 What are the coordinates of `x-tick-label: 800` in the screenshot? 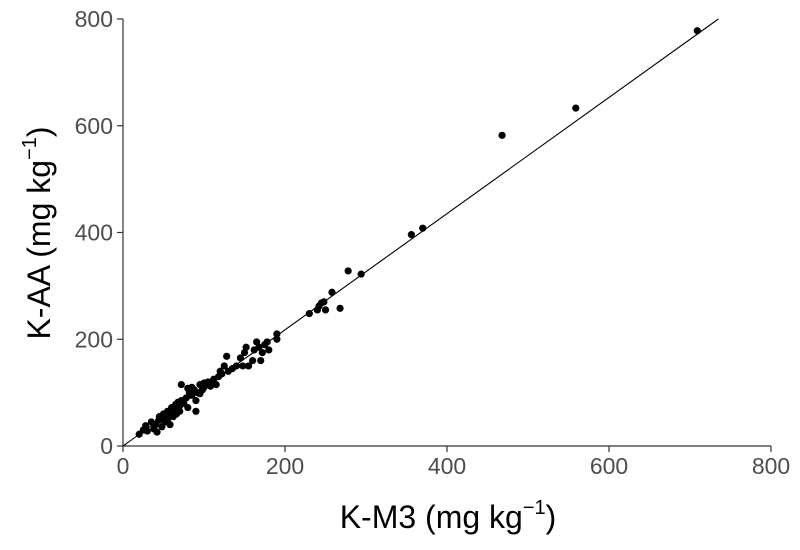 It's located at (771, 466).